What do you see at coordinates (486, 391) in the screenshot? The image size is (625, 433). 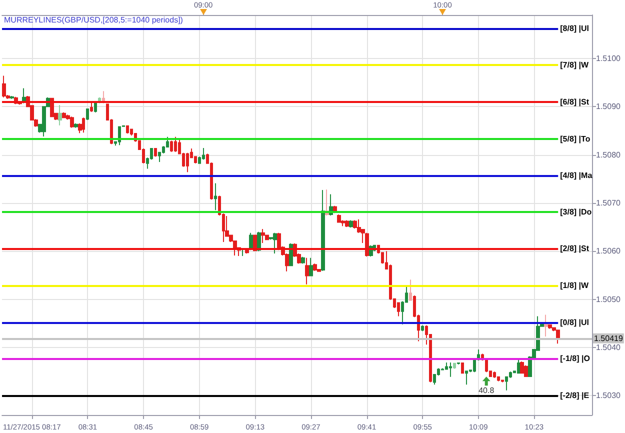 I see `annotation: 40.8` at bounding box center [486, 391].